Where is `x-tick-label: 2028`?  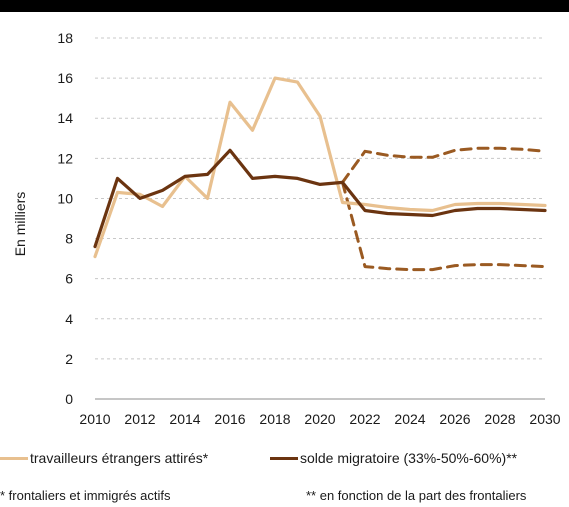 x-tick-label: 2028 is located at coordinates (499, 419).